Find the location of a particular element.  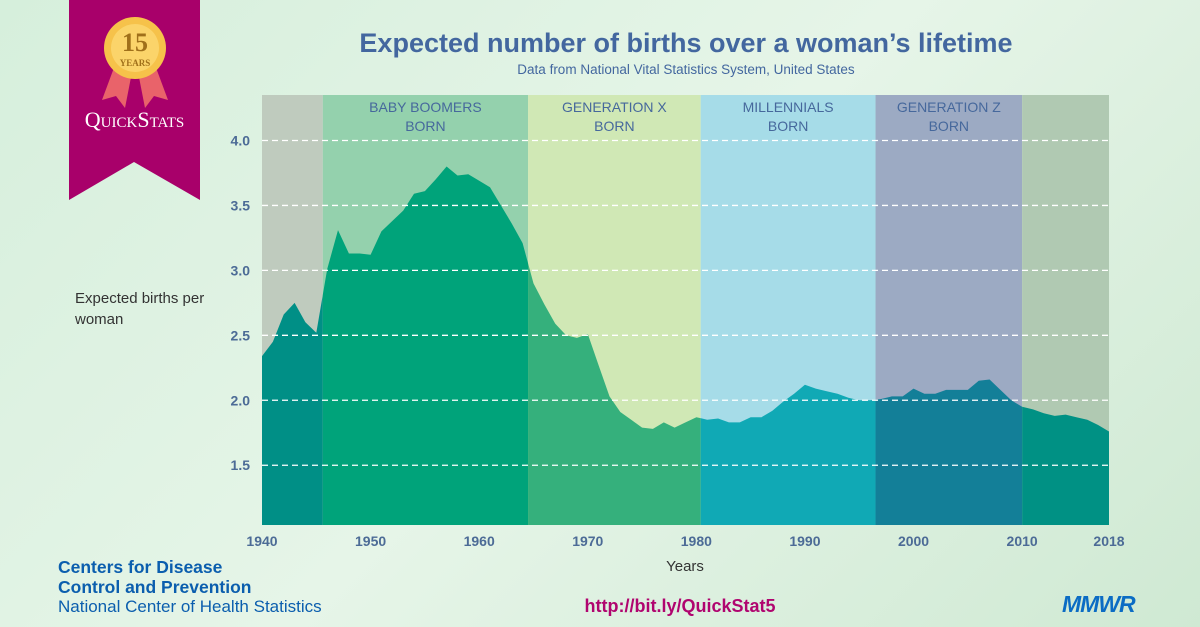

org-line-3: National Center of Health Statistics is located at coordinates (190, 606).